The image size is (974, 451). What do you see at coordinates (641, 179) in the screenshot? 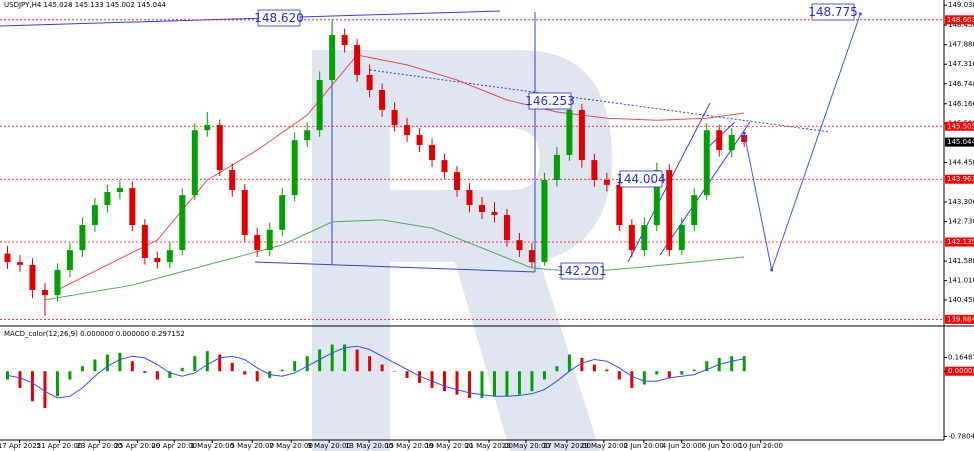
I see `annotation: 144.004` at bounding box center [641, 179].